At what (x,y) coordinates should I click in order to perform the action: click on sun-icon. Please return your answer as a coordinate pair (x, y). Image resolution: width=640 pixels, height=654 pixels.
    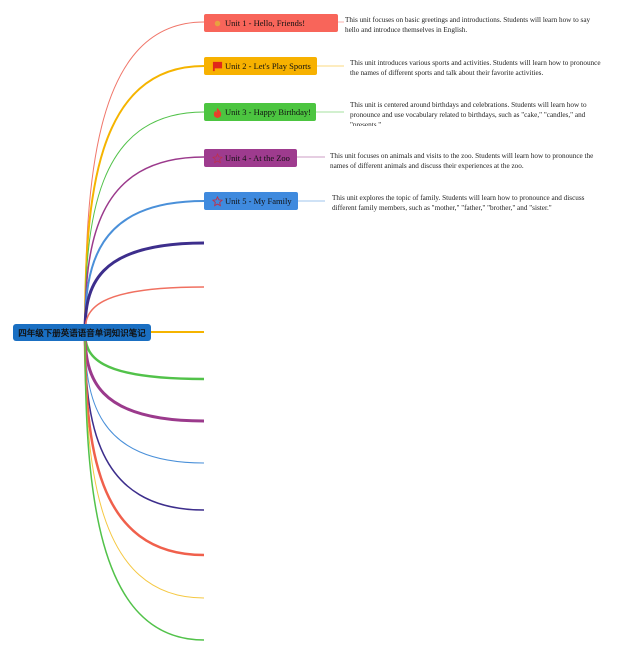
    Looking at the image, I should click on (217, 23).